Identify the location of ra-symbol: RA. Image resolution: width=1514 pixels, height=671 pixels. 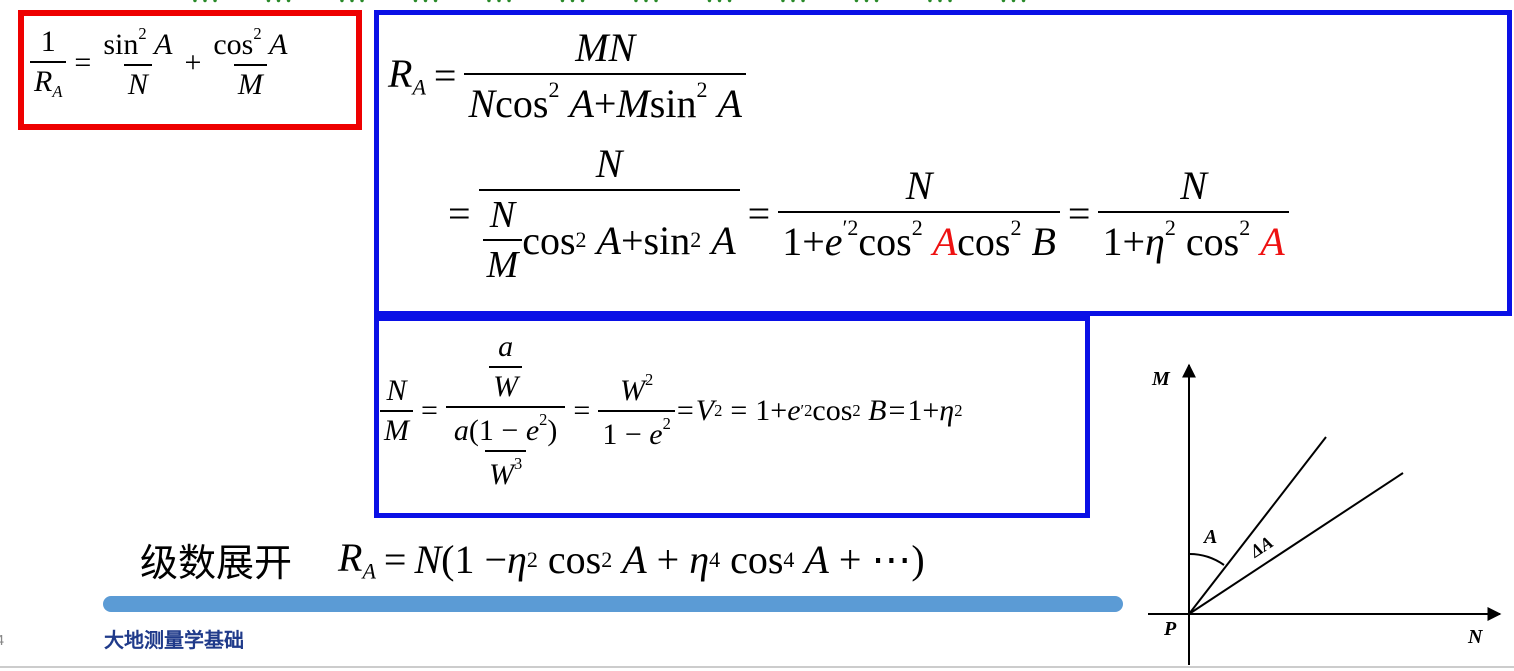
(357, 559).